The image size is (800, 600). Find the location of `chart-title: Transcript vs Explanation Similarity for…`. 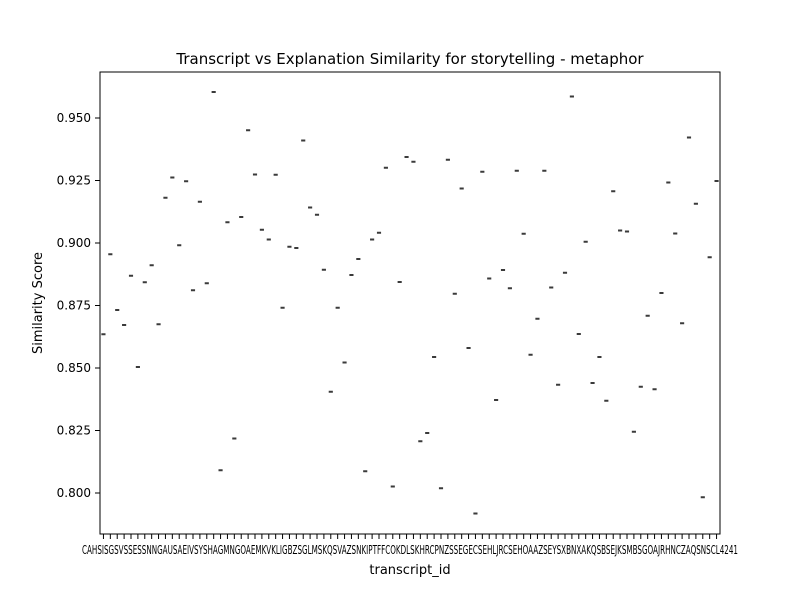

chart-title: Transcript vs Explanation Similarity for… is located at coordinates (409, 59).